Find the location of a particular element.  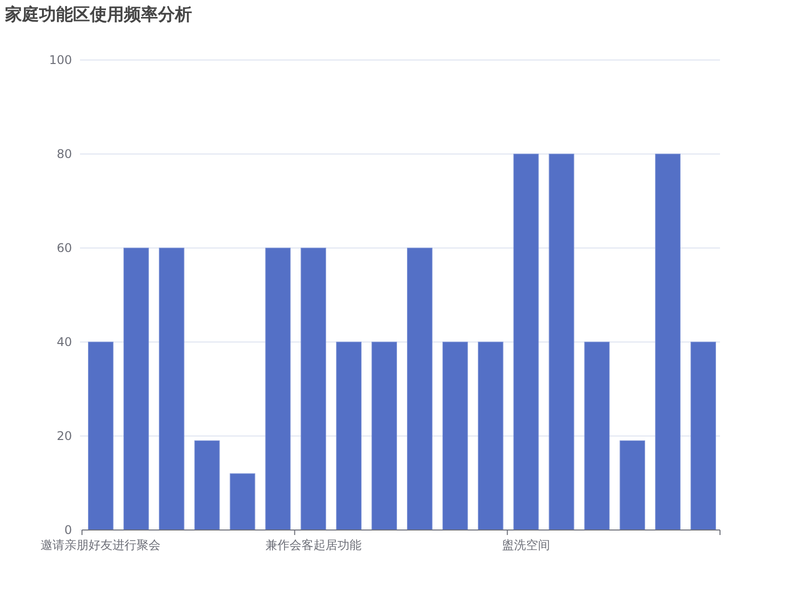

y-tick-label: 80 is located at coordinates (64, 153).